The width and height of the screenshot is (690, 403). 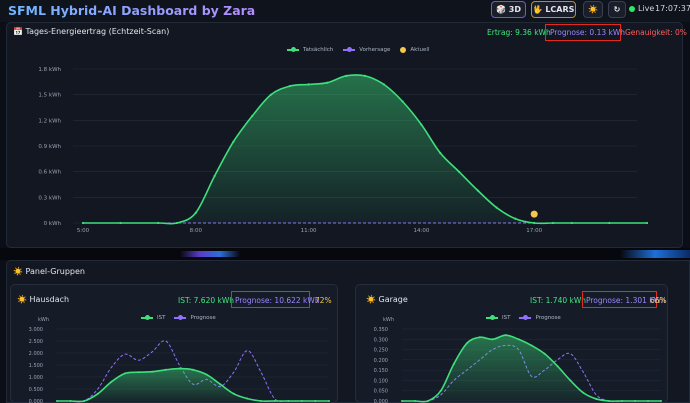 I want to click on live-label: Live, so click(x=646, y=8).